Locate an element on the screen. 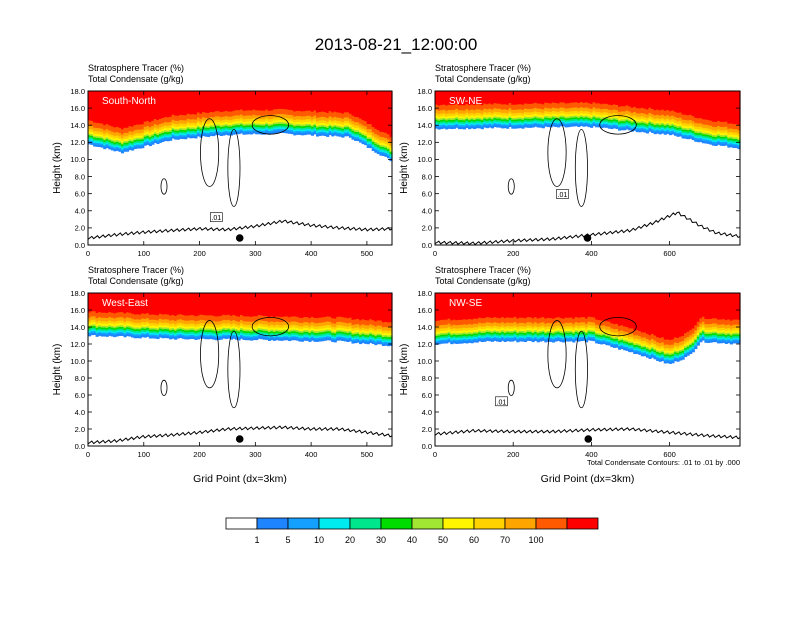 This screenshot has width=792, height=617. colorbar-label: 5 is located at coordinates (287, 540).